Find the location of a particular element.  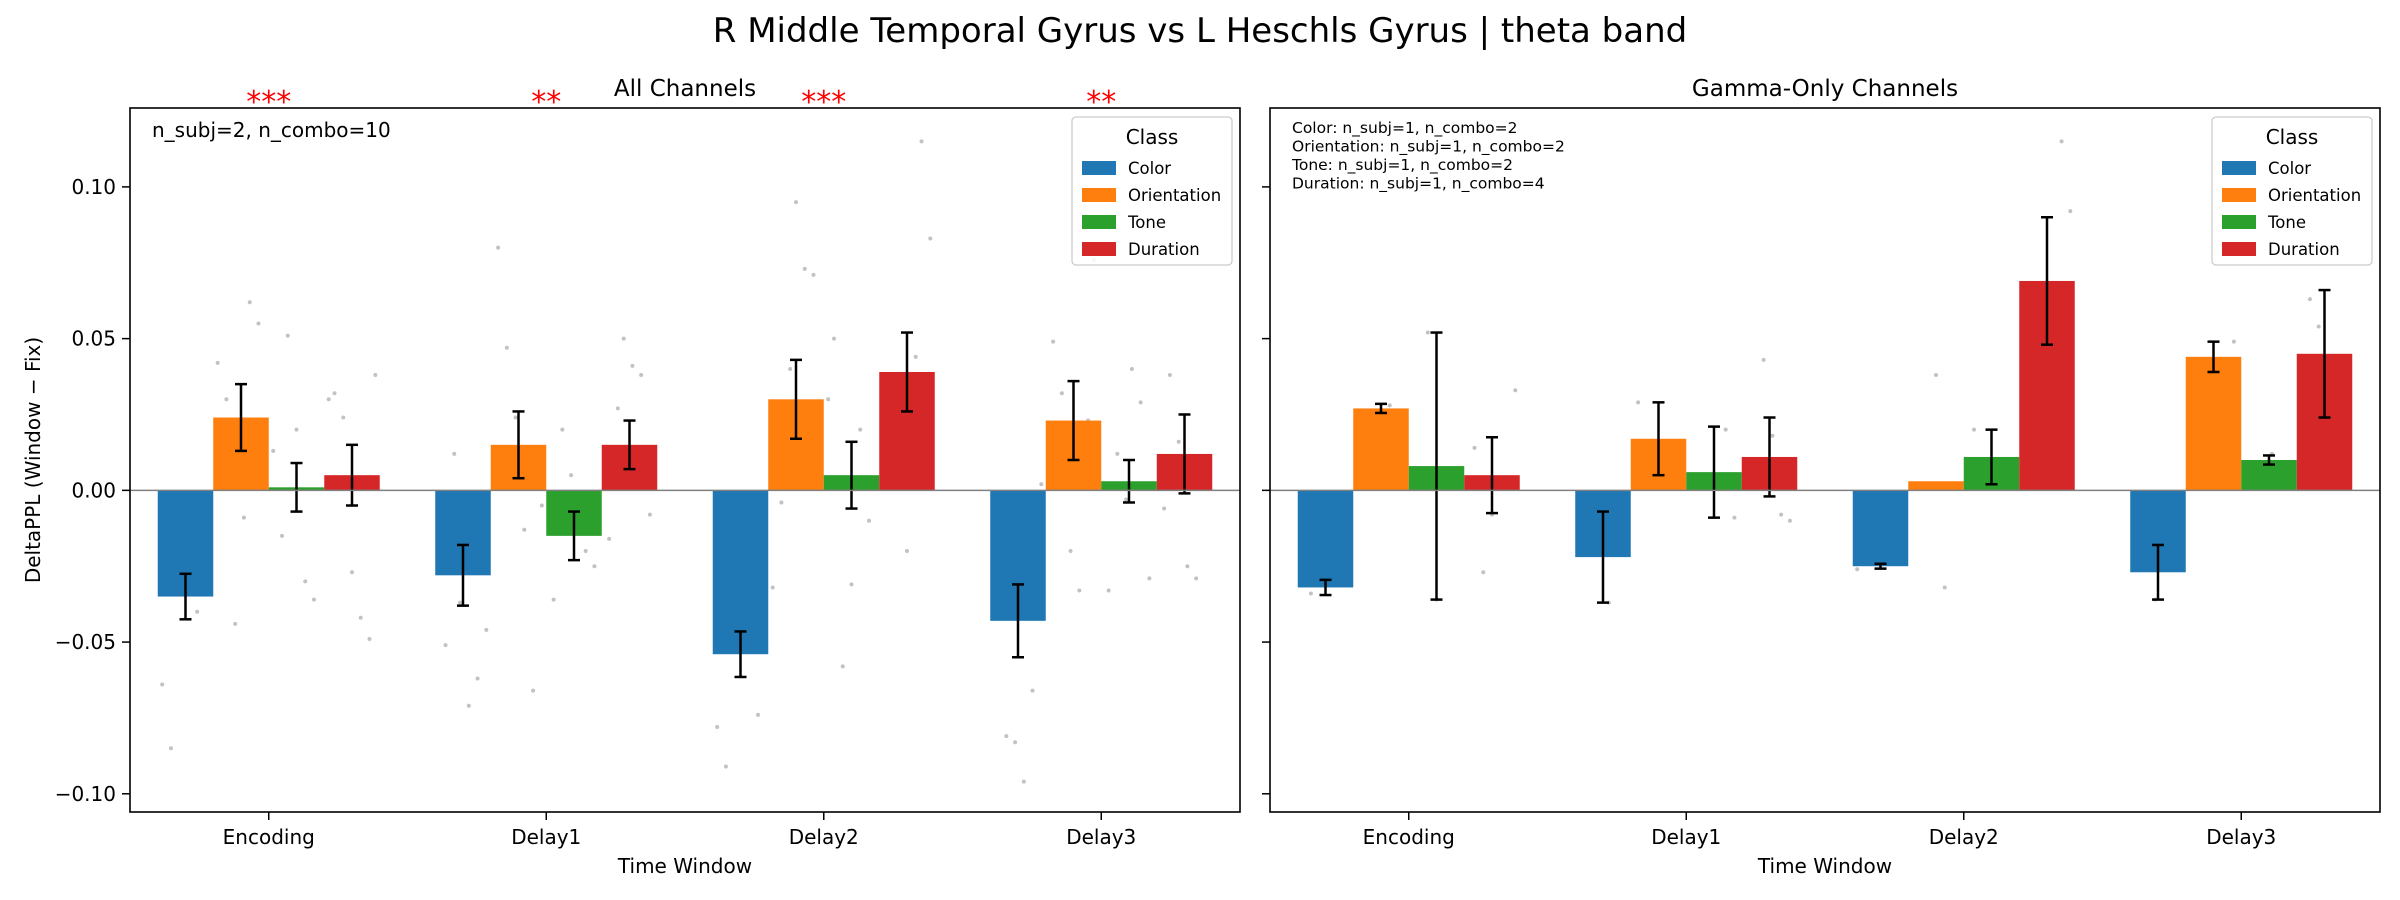

y-tick-label: −0.05 is located at coordinates (85, 642).